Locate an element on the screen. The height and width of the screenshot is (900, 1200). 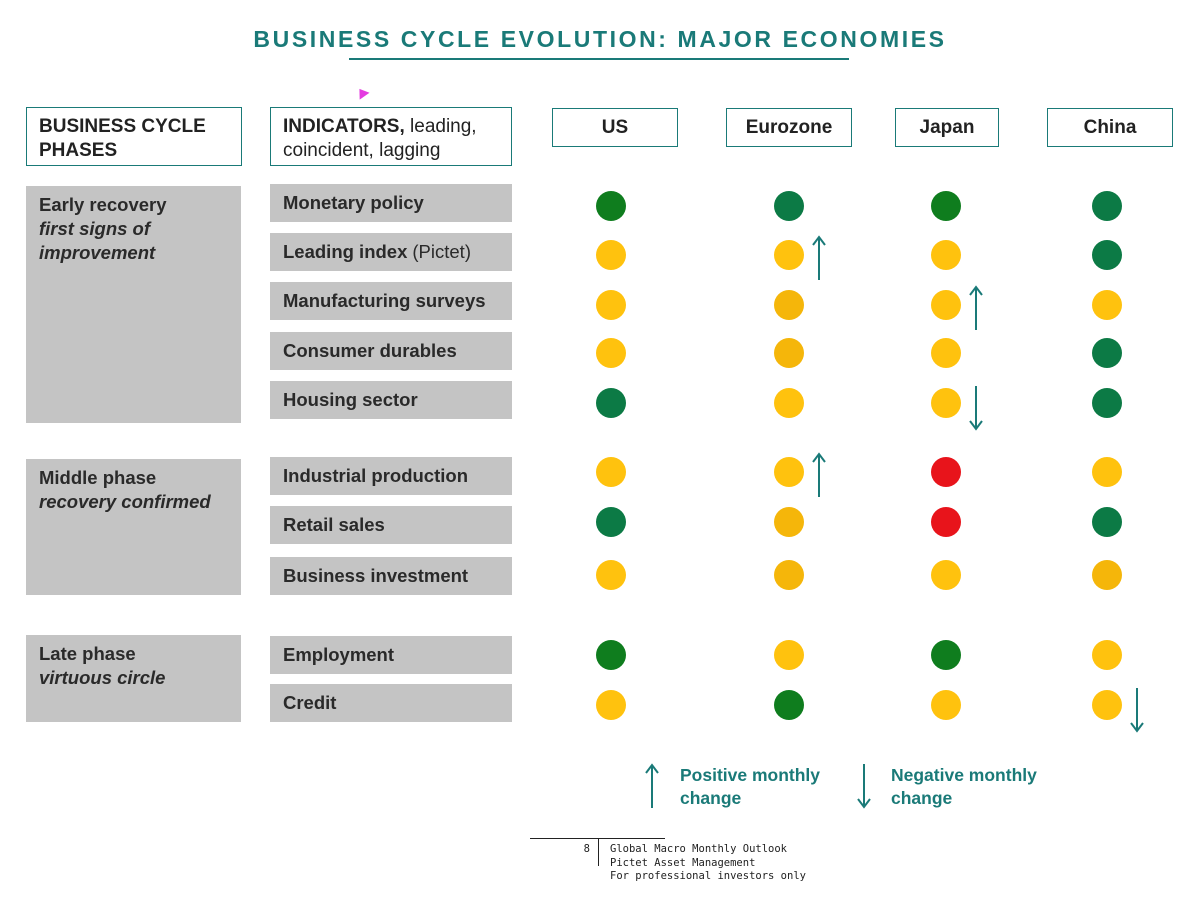
phase-subtitle: first signs of is located at coordinates (95, 228).